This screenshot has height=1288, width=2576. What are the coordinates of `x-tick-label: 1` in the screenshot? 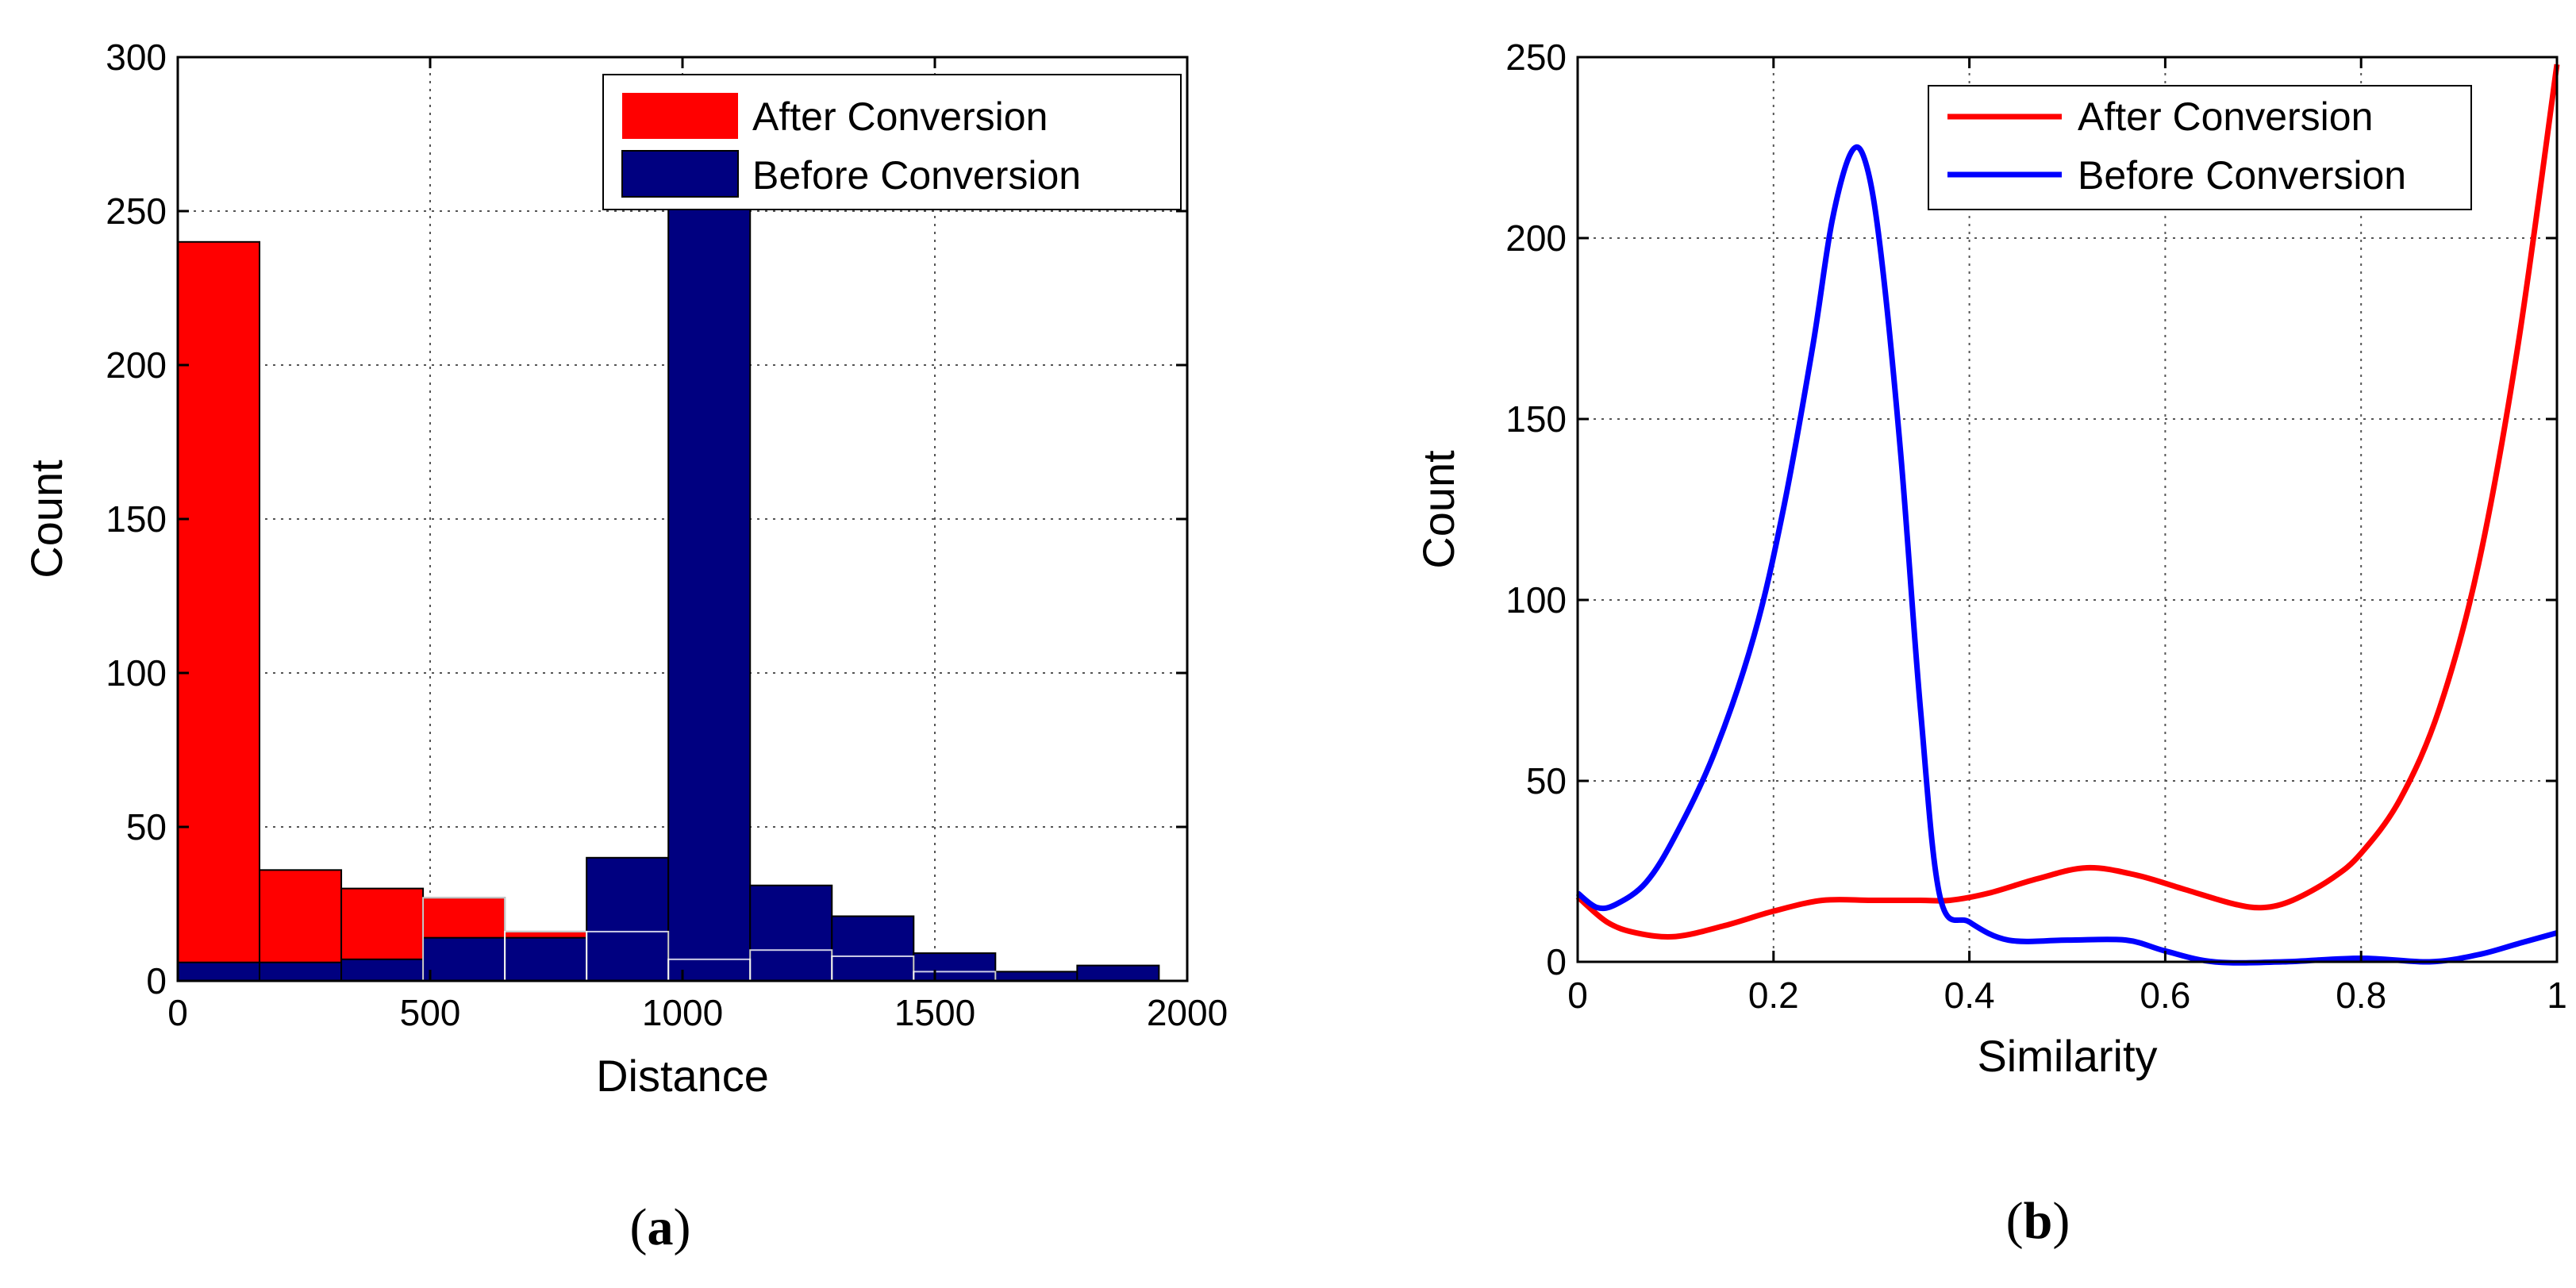 It's located at (2557, 996).